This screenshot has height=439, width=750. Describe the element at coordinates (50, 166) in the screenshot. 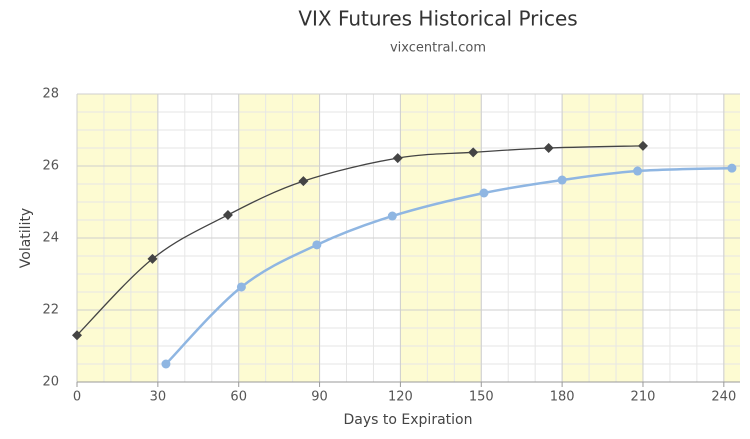

I see `y-tick-label: 26` at that location.